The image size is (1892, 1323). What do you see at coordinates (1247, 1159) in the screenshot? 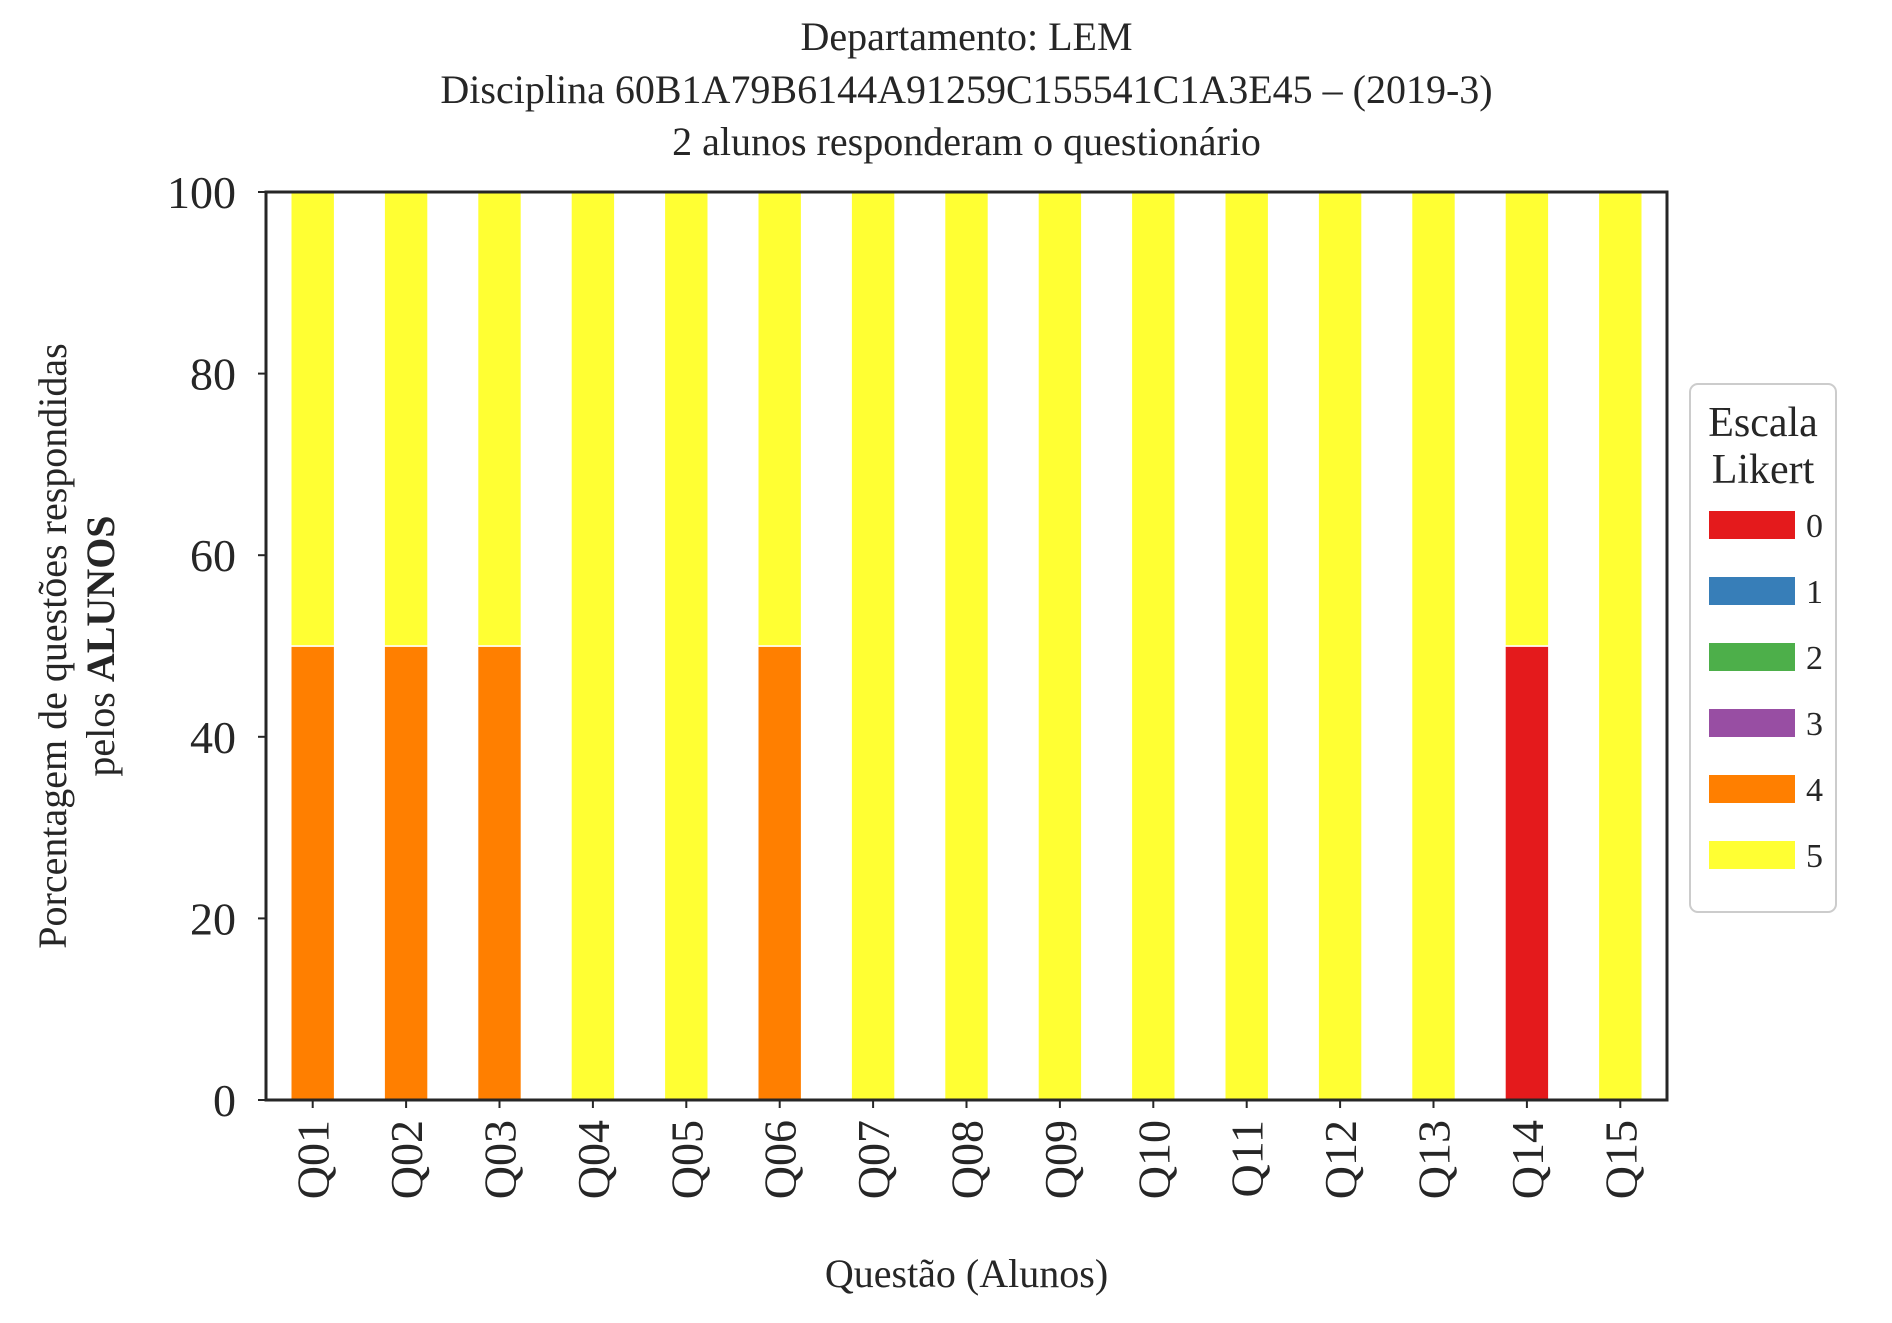
I see `x-tick-label: Q11` at bounding box center [1247, 1159].